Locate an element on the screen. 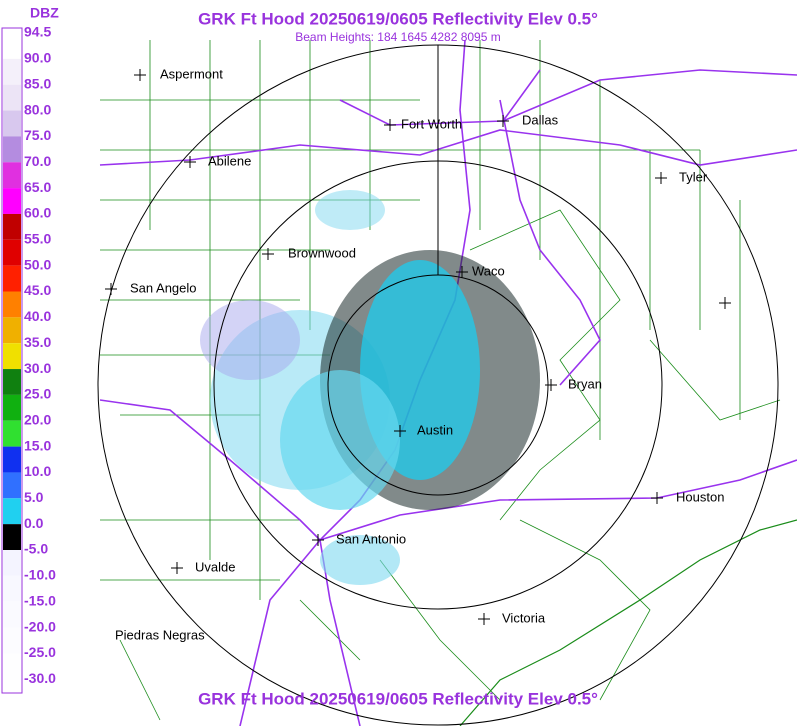 Image resolution: width=797 pixels, height=726 pixels. legend-label: -10.0 is located at coordinates (40, 575).